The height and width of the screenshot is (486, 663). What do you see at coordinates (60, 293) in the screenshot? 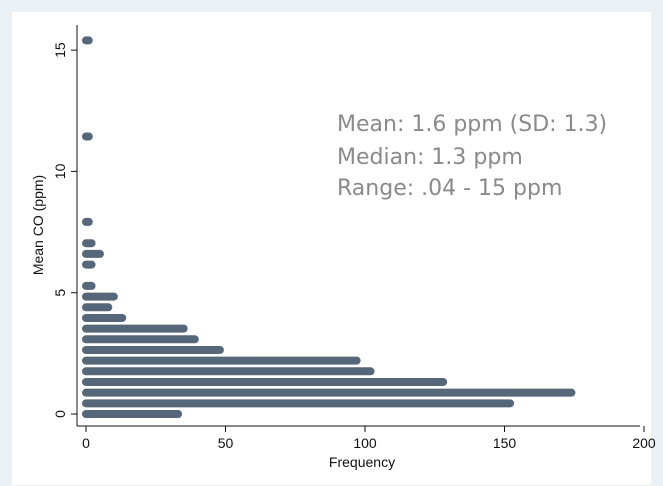
I see `y-tick-label-1: 5` at bounding box center [60, 293].